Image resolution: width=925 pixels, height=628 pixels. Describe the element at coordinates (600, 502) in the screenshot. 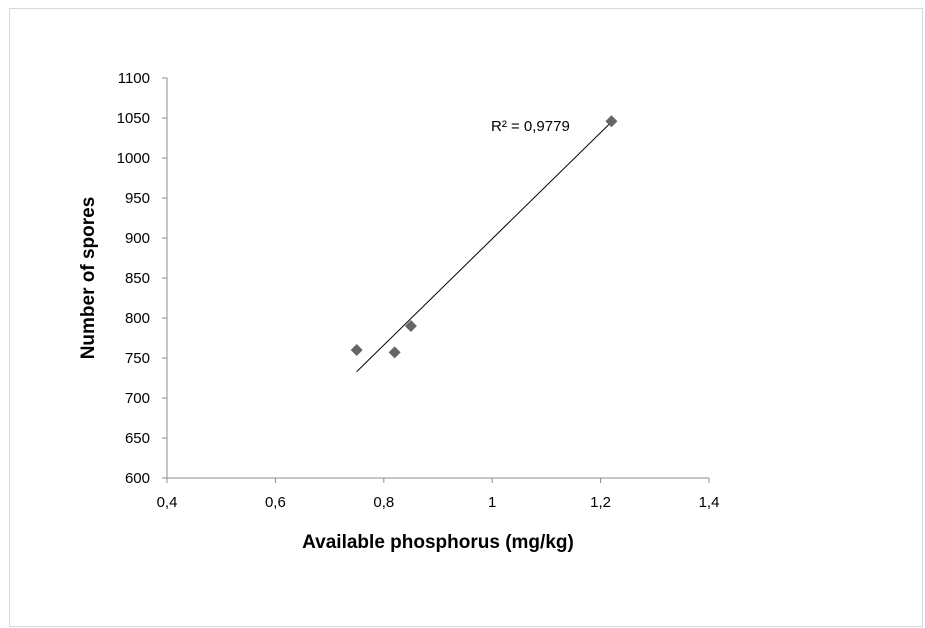

I see `x-tick-label: 1,2` at that location.